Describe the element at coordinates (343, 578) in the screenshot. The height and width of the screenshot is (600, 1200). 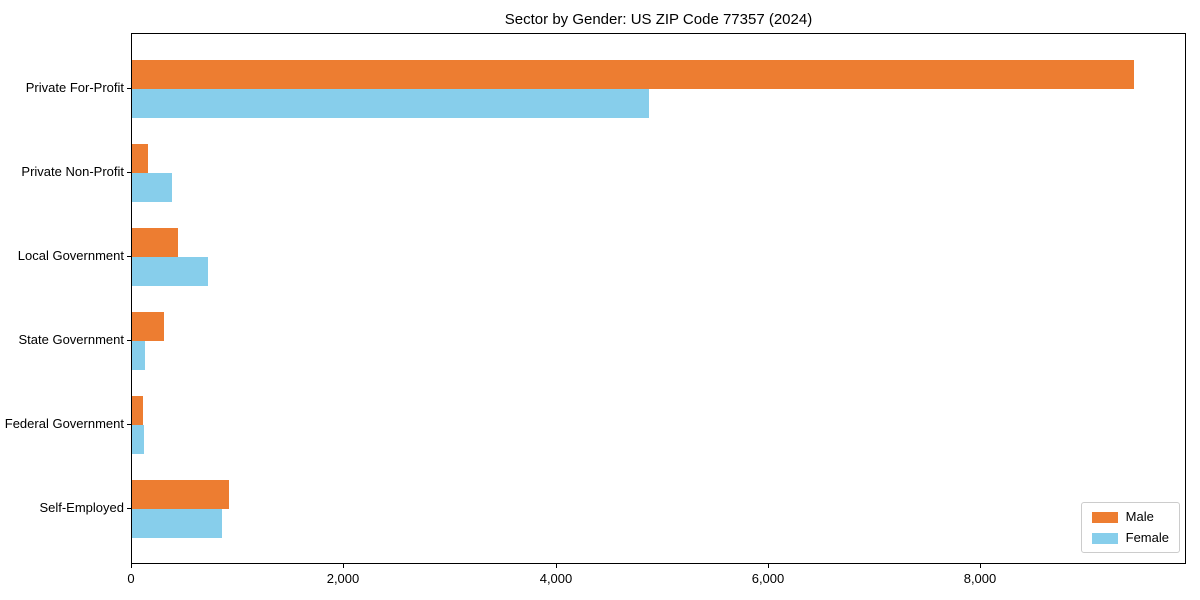
I see `x-tick-label-1: 2,000` at that location.